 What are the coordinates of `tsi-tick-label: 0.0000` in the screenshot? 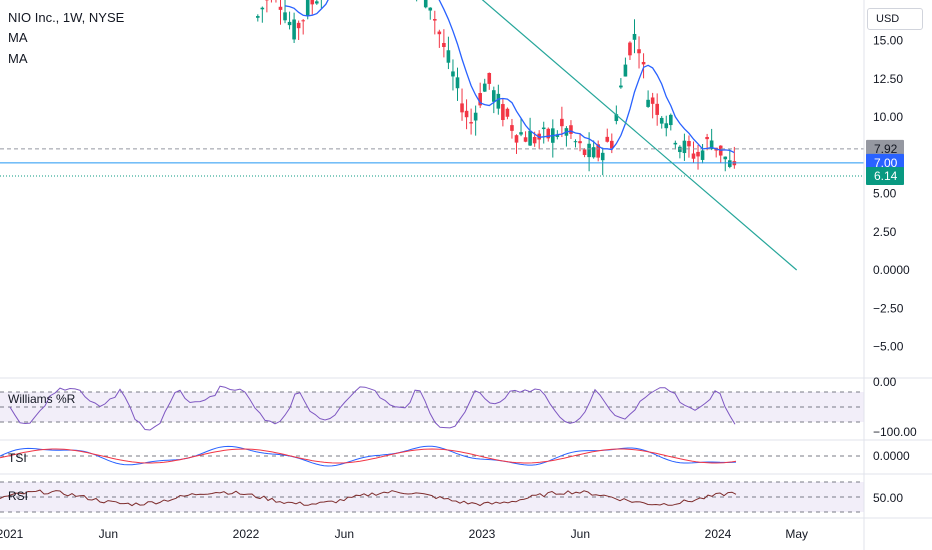 It's located at (891, 456).